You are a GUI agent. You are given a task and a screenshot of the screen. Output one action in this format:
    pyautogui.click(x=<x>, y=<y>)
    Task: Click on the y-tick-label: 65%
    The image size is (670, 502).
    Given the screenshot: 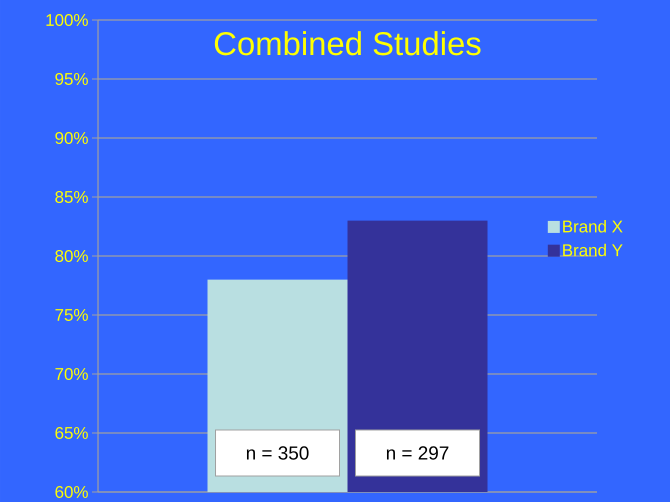 What is the action you would take?
    pyautogui.click(x=71, y=432)
    